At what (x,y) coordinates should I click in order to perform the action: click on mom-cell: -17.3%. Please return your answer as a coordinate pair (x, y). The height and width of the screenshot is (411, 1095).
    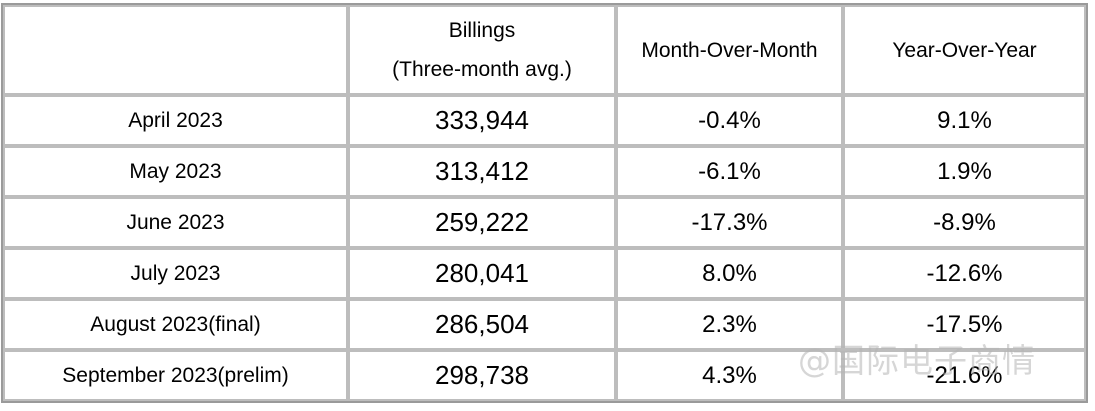
    Looking at the image, I should click on (729, 222).